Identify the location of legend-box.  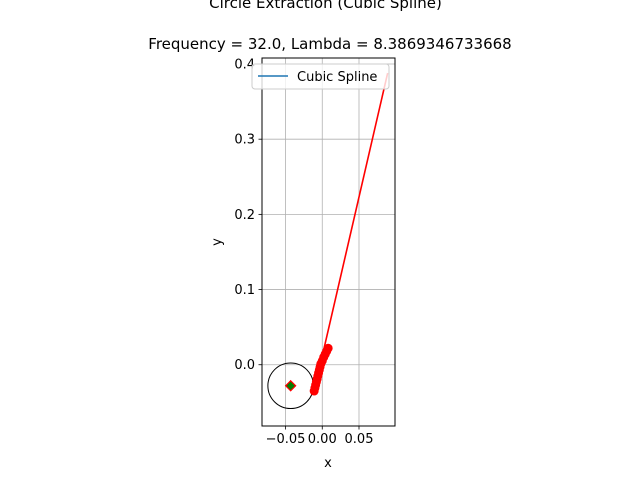
(320, 76).